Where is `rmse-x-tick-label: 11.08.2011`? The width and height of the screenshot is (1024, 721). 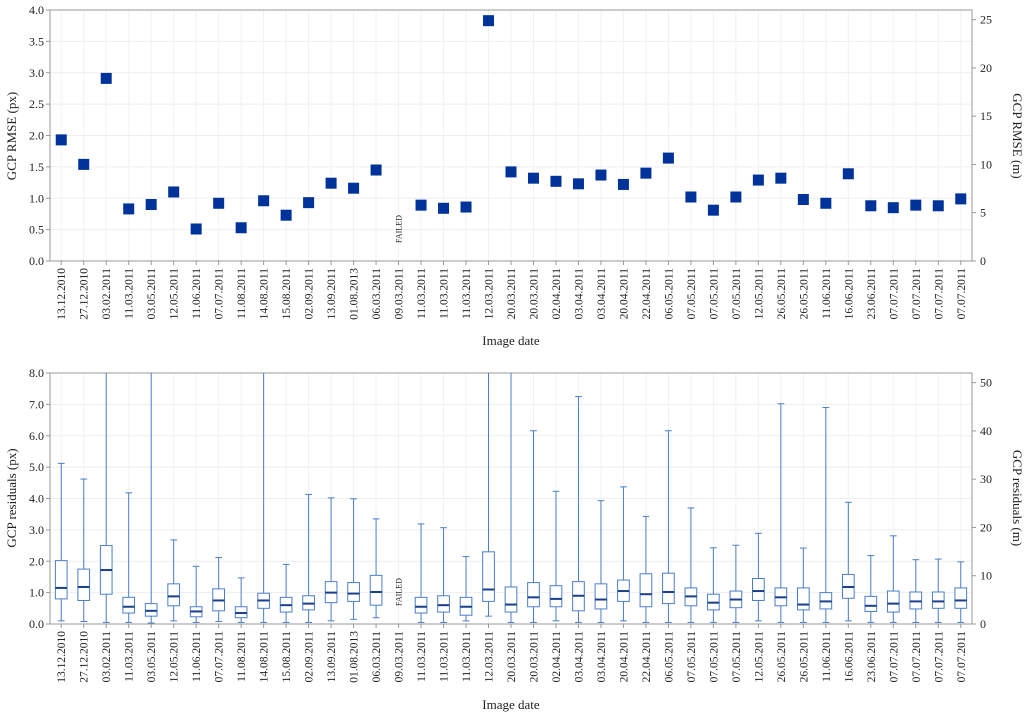
rmse-x-tick-label: 11.08.2011 is located at coordinates (242, 293).